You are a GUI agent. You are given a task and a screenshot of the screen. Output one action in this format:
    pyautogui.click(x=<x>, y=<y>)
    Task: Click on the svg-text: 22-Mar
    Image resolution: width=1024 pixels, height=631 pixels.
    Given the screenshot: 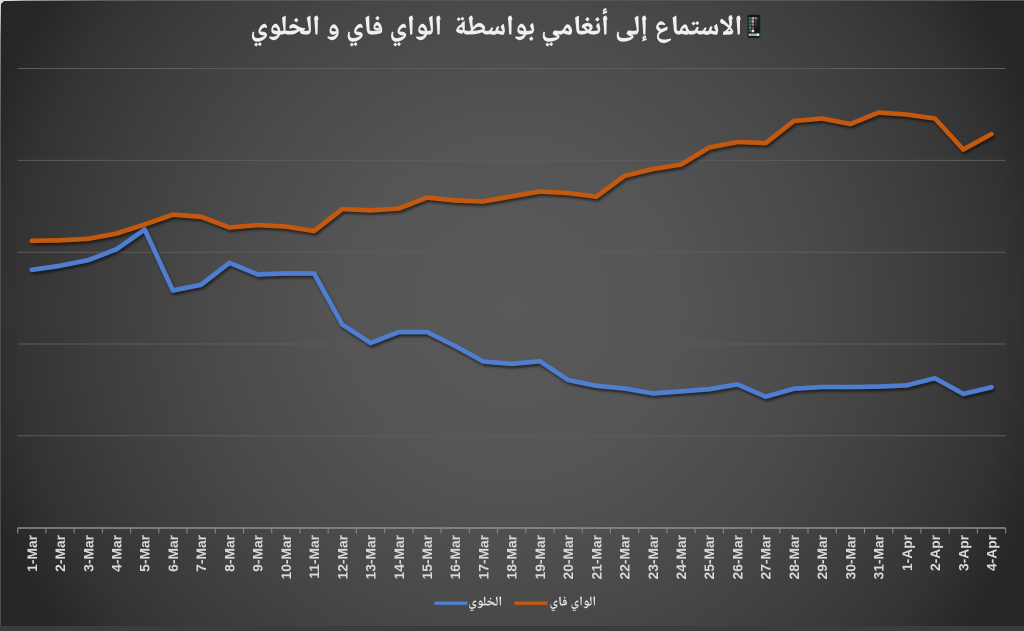 What is the action you would take?
    pyautogui.click(x=625, y=556)
    